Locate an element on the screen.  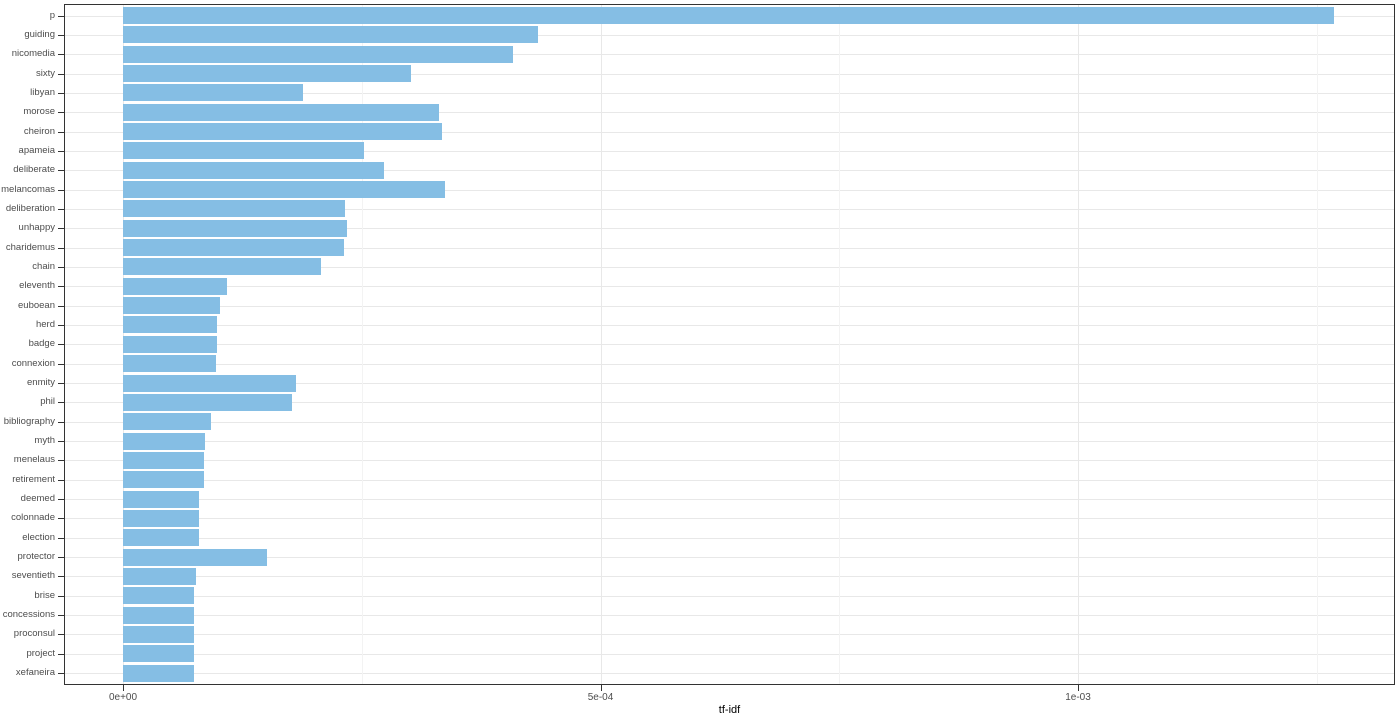
y-tick-label: sixty is located at coordinates (45, 73).